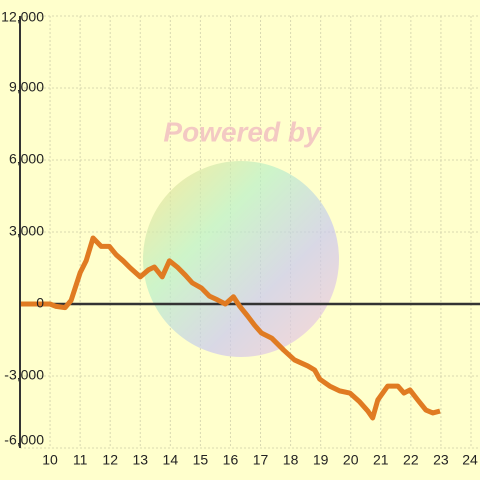  I want to click on y-tick-label: -3,000, so click(24, 375).